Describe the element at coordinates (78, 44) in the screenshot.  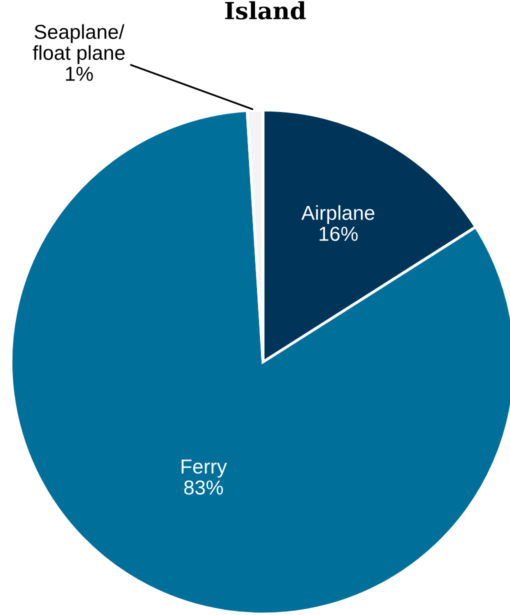
I see `slice-label: Seaplane/ float plane` at that location.